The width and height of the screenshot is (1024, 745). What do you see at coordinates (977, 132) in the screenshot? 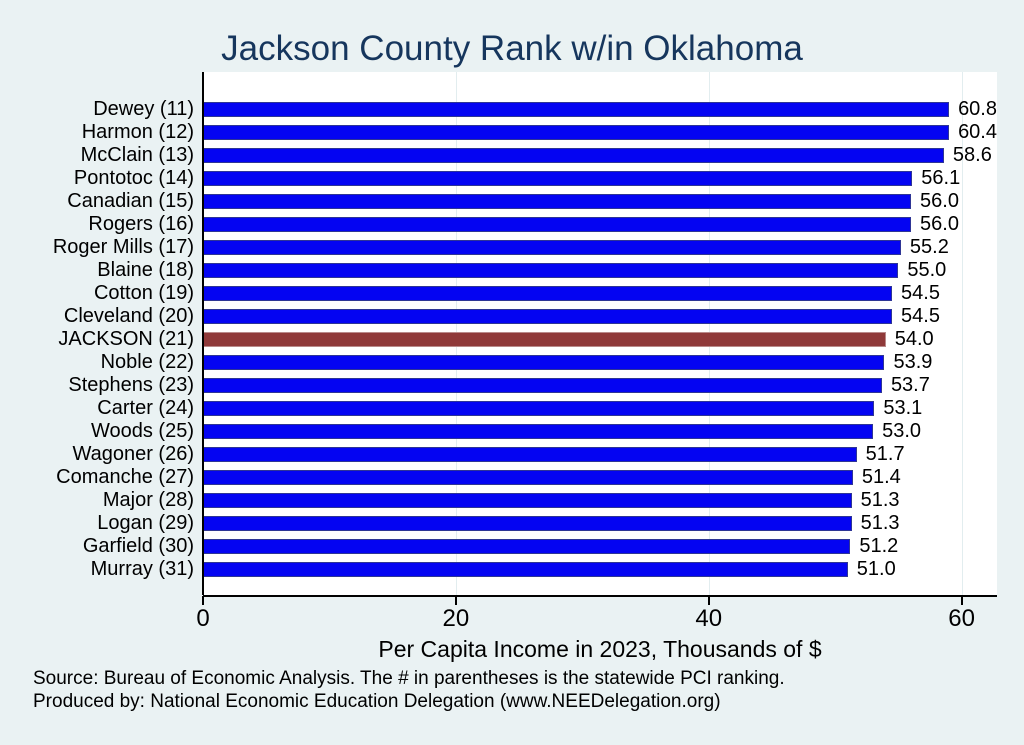
I see `bar-value-label: 60.4` at bounding box center [977, 132].